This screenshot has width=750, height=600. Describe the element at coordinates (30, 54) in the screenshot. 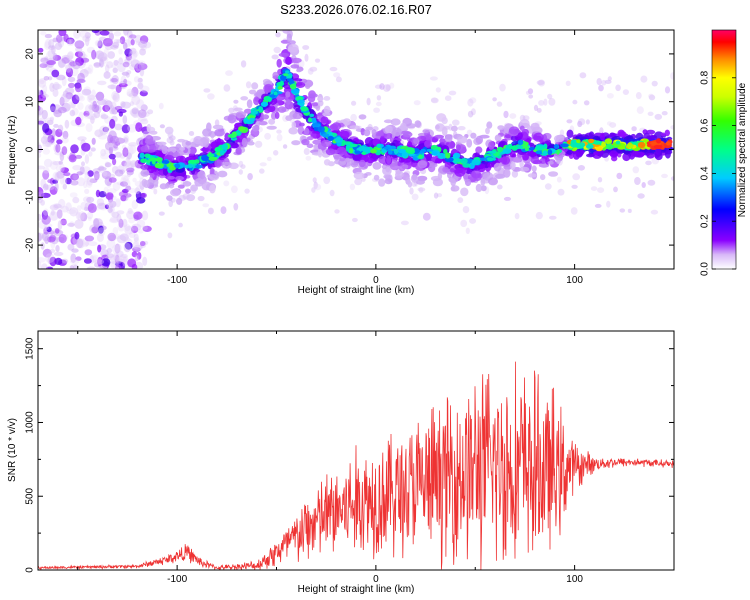

I see `spectrogram-y-tick-label: 20` at that location.